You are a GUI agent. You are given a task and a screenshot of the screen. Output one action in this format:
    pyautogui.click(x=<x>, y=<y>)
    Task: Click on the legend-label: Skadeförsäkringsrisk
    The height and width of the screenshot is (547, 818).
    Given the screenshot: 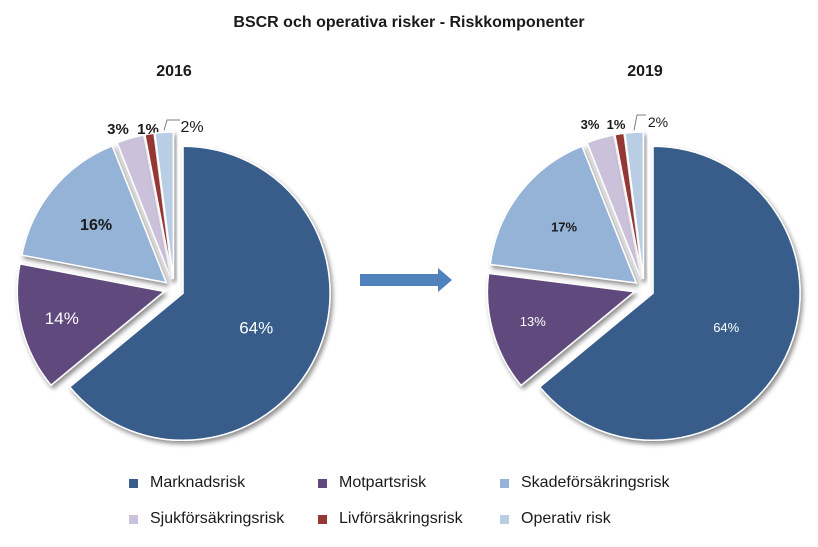 What is the action you would take?
    pyautogui.click(x=595, y=482)
    